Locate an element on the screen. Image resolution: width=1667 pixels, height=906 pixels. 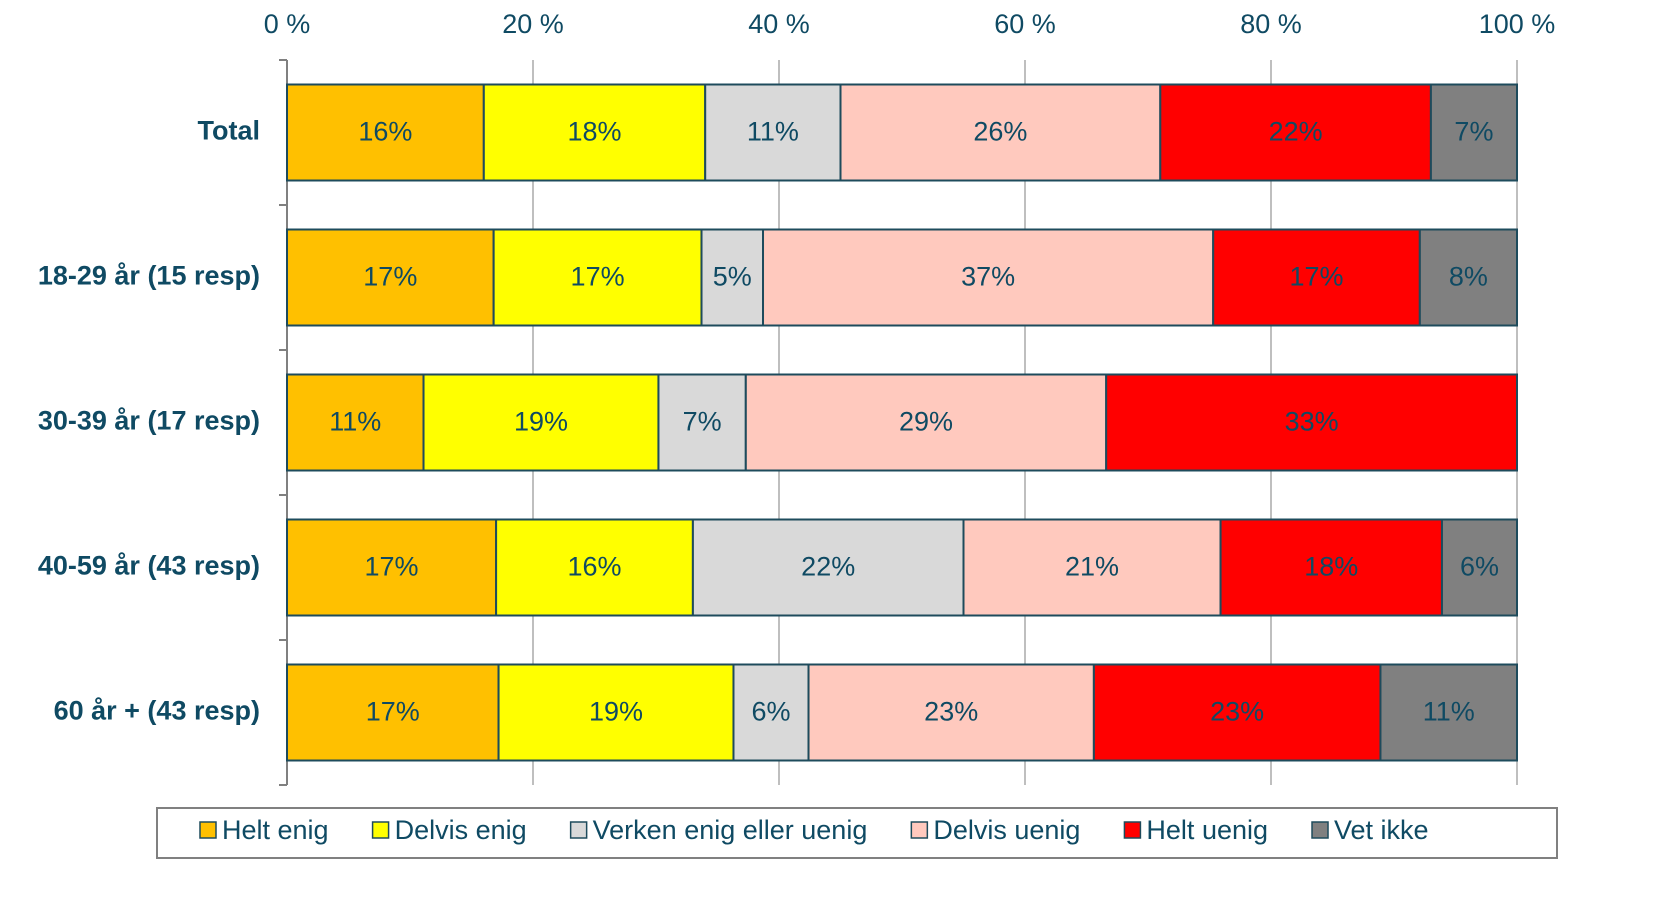
x-tick-label: 40 % is located at coordinates (779, 24).